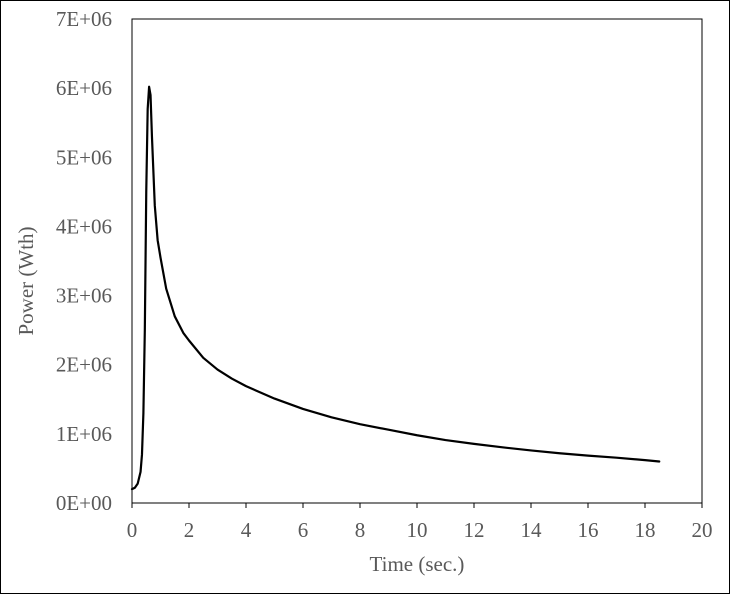 Image resolution: width=730 pixels, height=594 pixels. Describe the element at coordinates (132, 530) in the screenshot. I see `x-tick-label: 0` at that location.